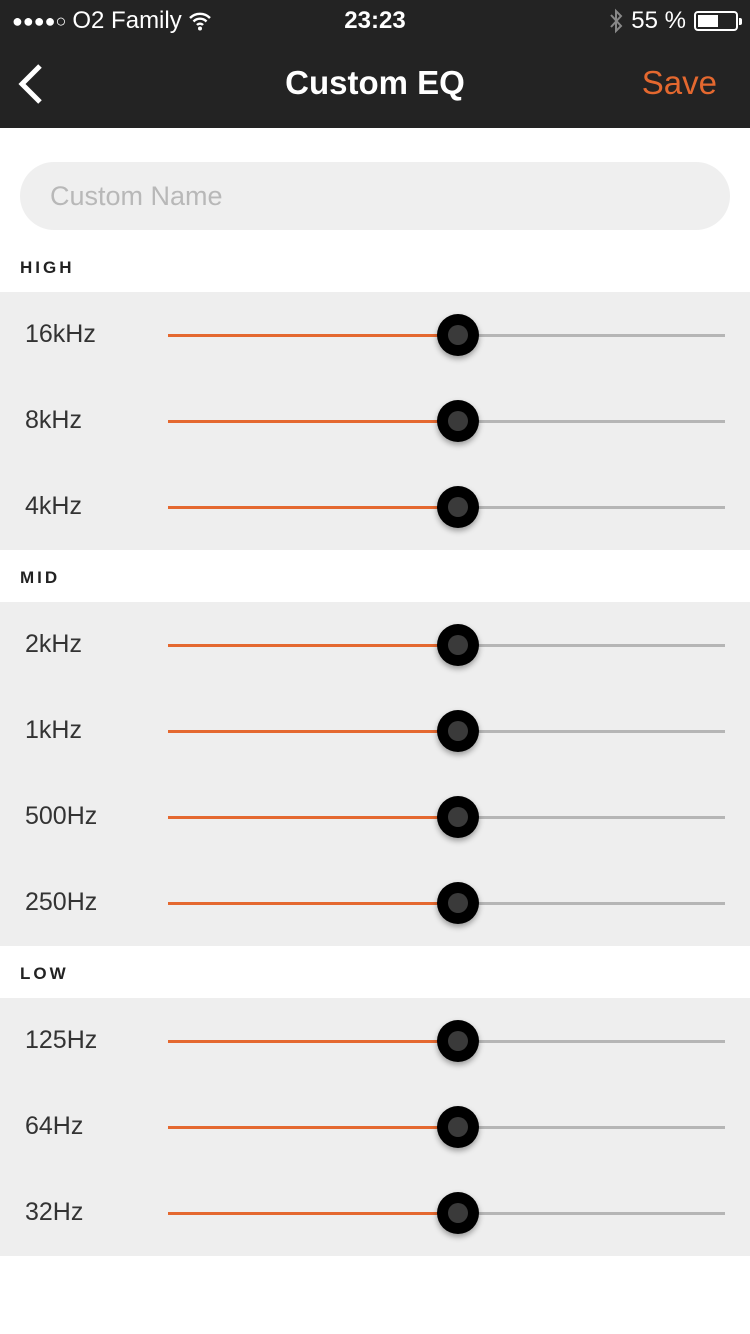 This screenshot has height=1334, width=750. Describe the element at coordinates (34, 84) in the screenshot. I see `back-chevron-icon` at that location.